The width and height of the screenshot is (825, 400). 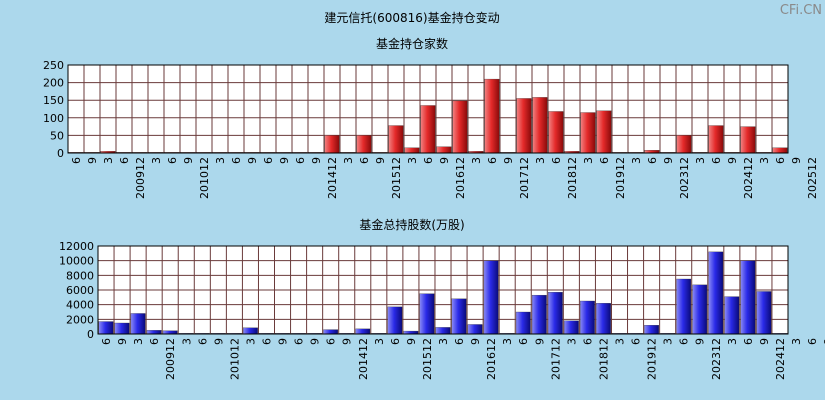 I want to click on x-tick-label: 201712, so click(x=524, y=178).